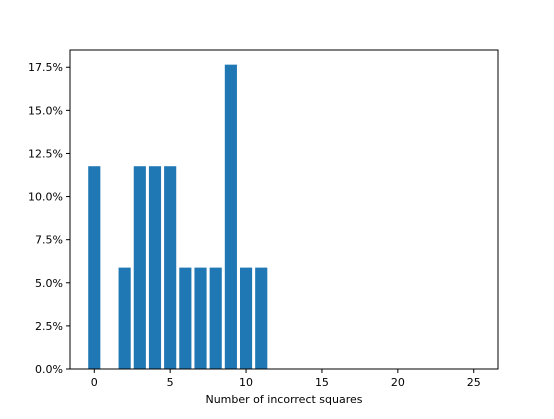  What do you see at coordinates (283, 399) in the screenshot?
I see `x-axis-label: Number of incorrect squares` at bounding box center [283, 399].